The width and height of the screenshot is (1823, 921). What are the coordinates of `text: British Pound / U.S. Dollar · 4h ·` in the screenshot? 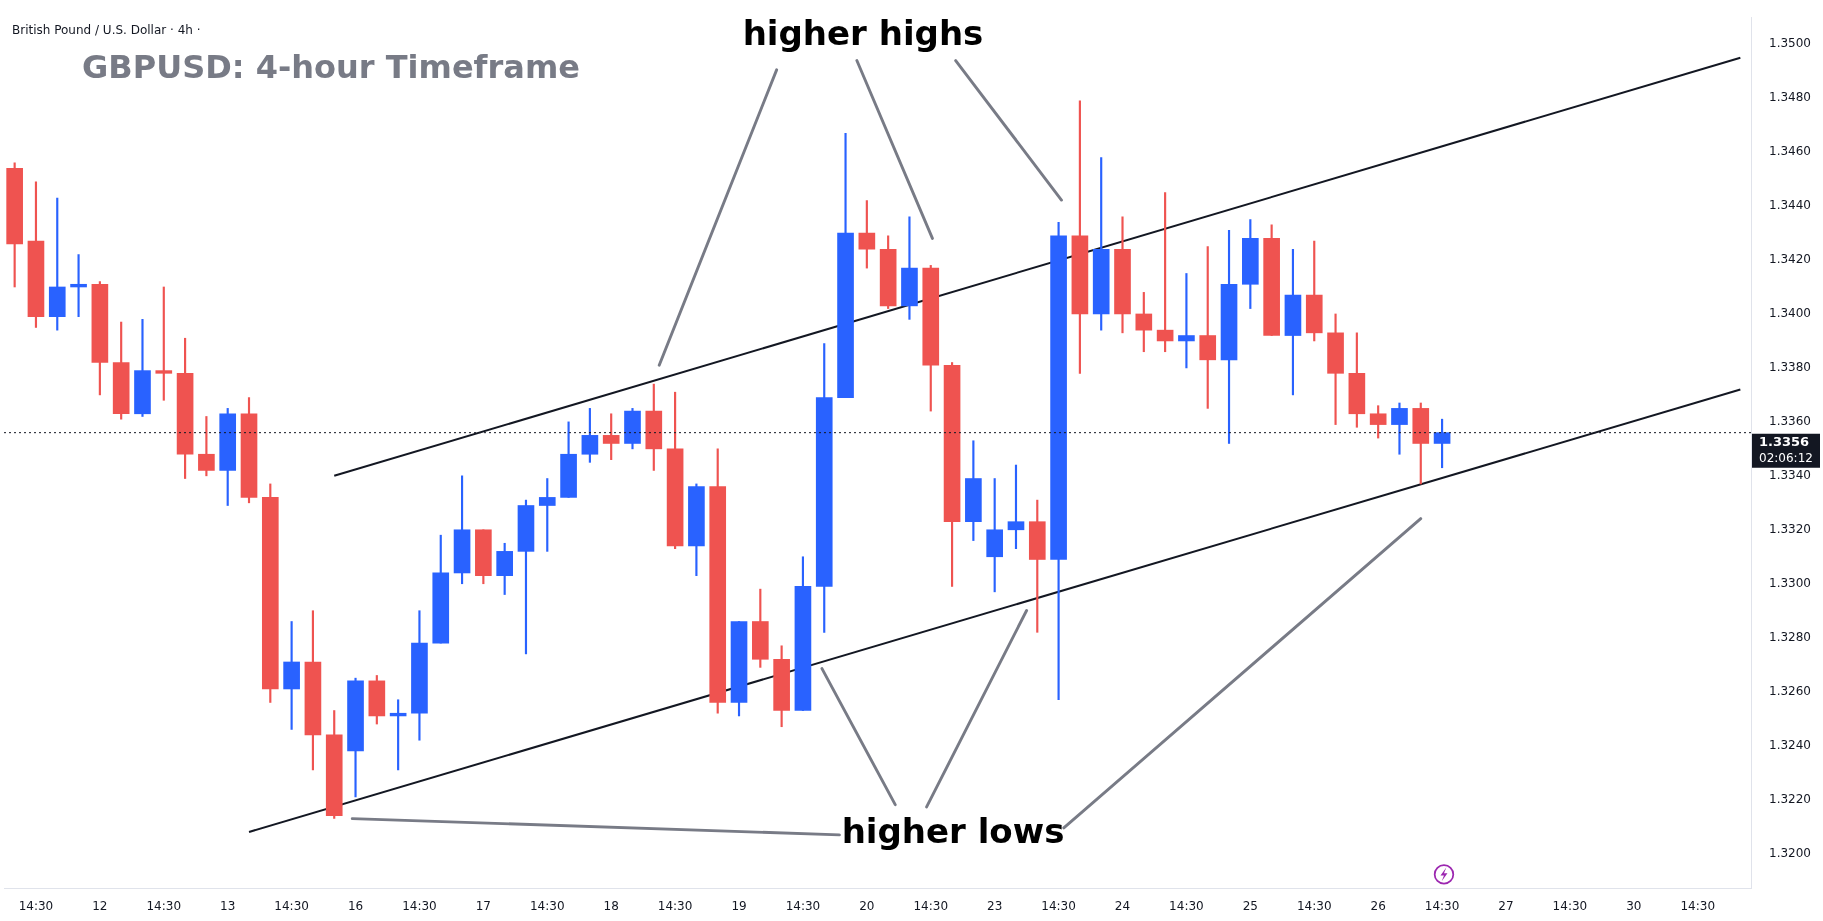 It's located at (106, 30).